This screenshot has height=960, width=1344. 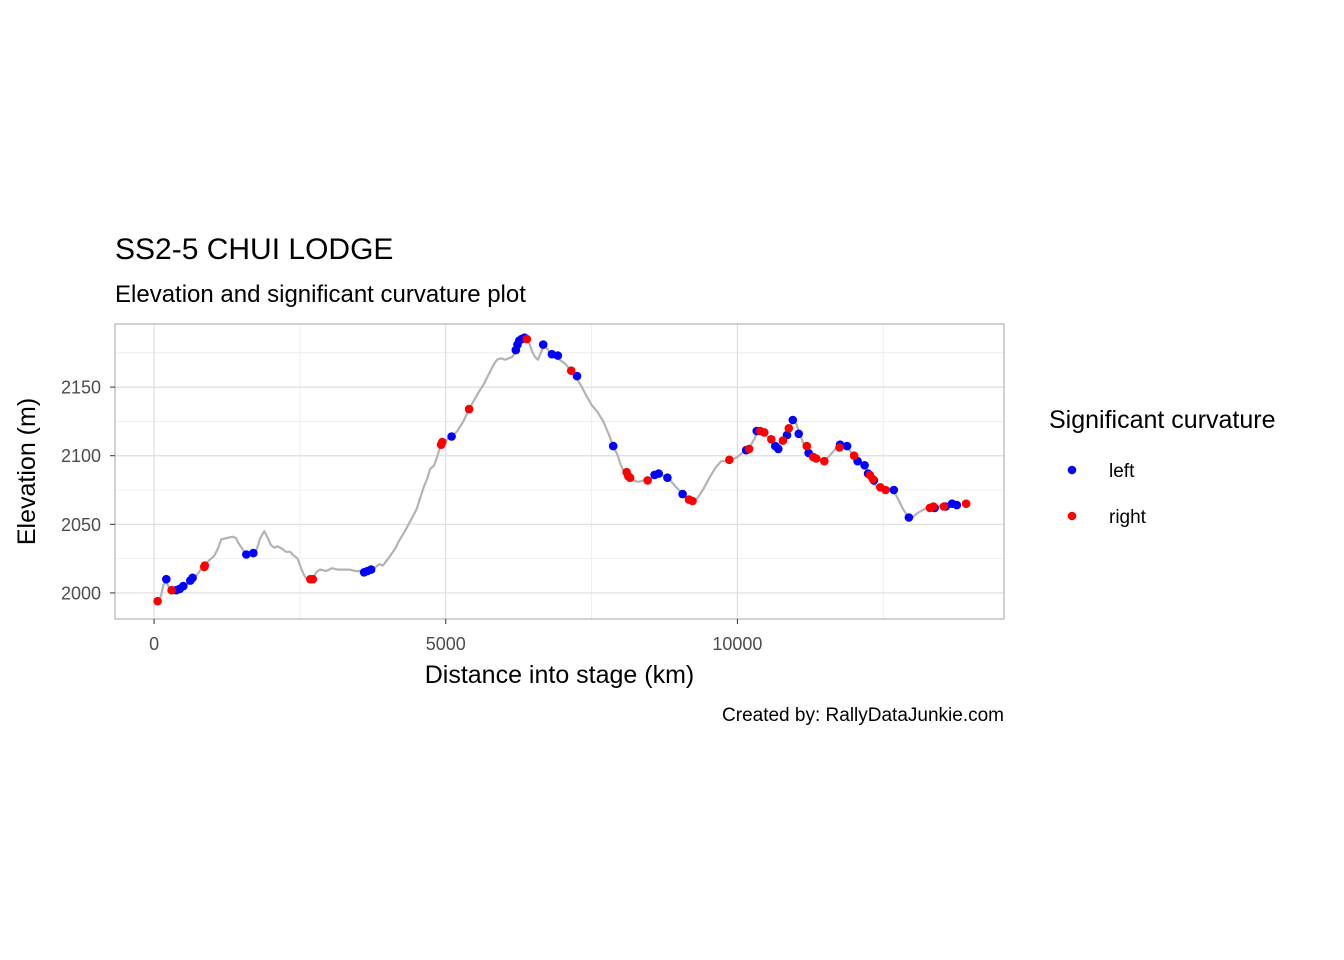 I want to click on legend-label-right: right, so click(x=1128, y=517).